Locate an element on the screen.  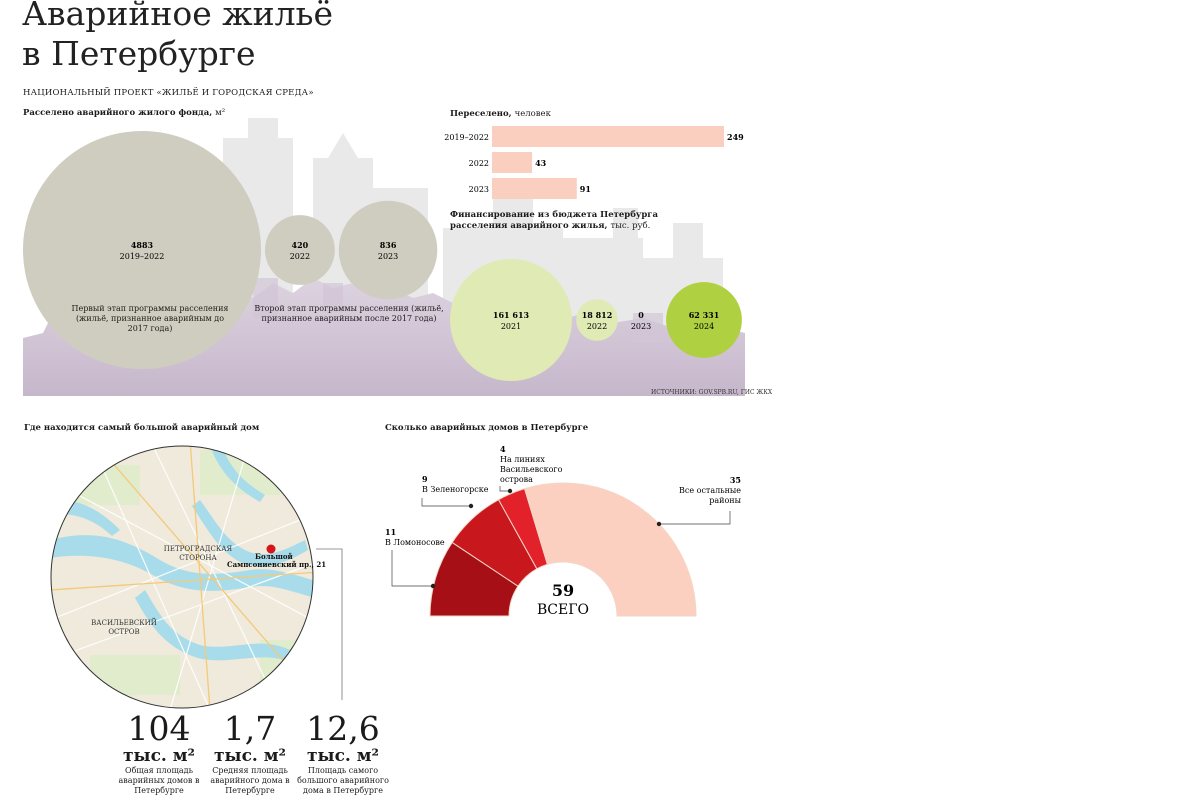
resettled-bar-label-0: 2019–2022 is located at coordinates (466, 137).